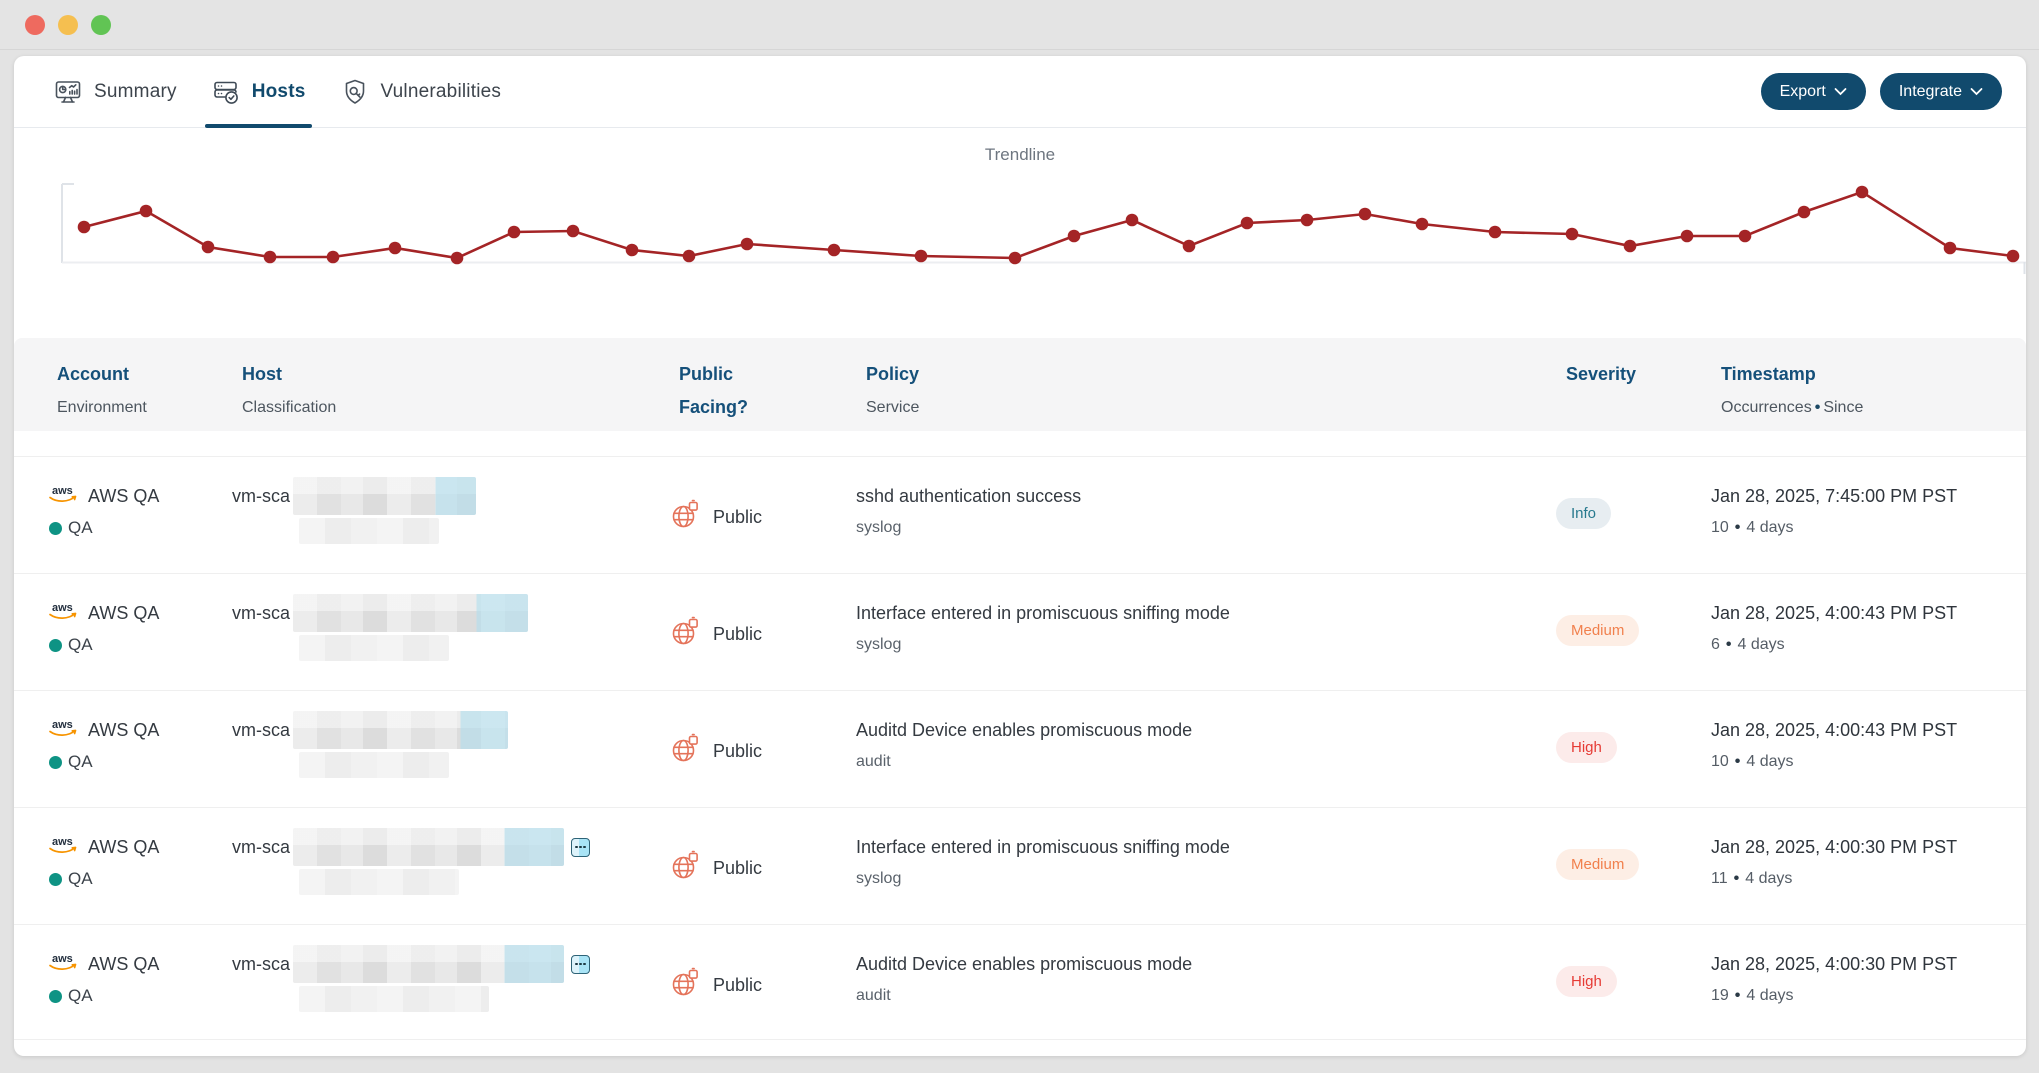 This screenshot has width=2039, height=1073. What do you see at coordinates (893, 390) in the screenshot?
I see `column-header-policy: Policy Service` at bounding box center [893, 390].